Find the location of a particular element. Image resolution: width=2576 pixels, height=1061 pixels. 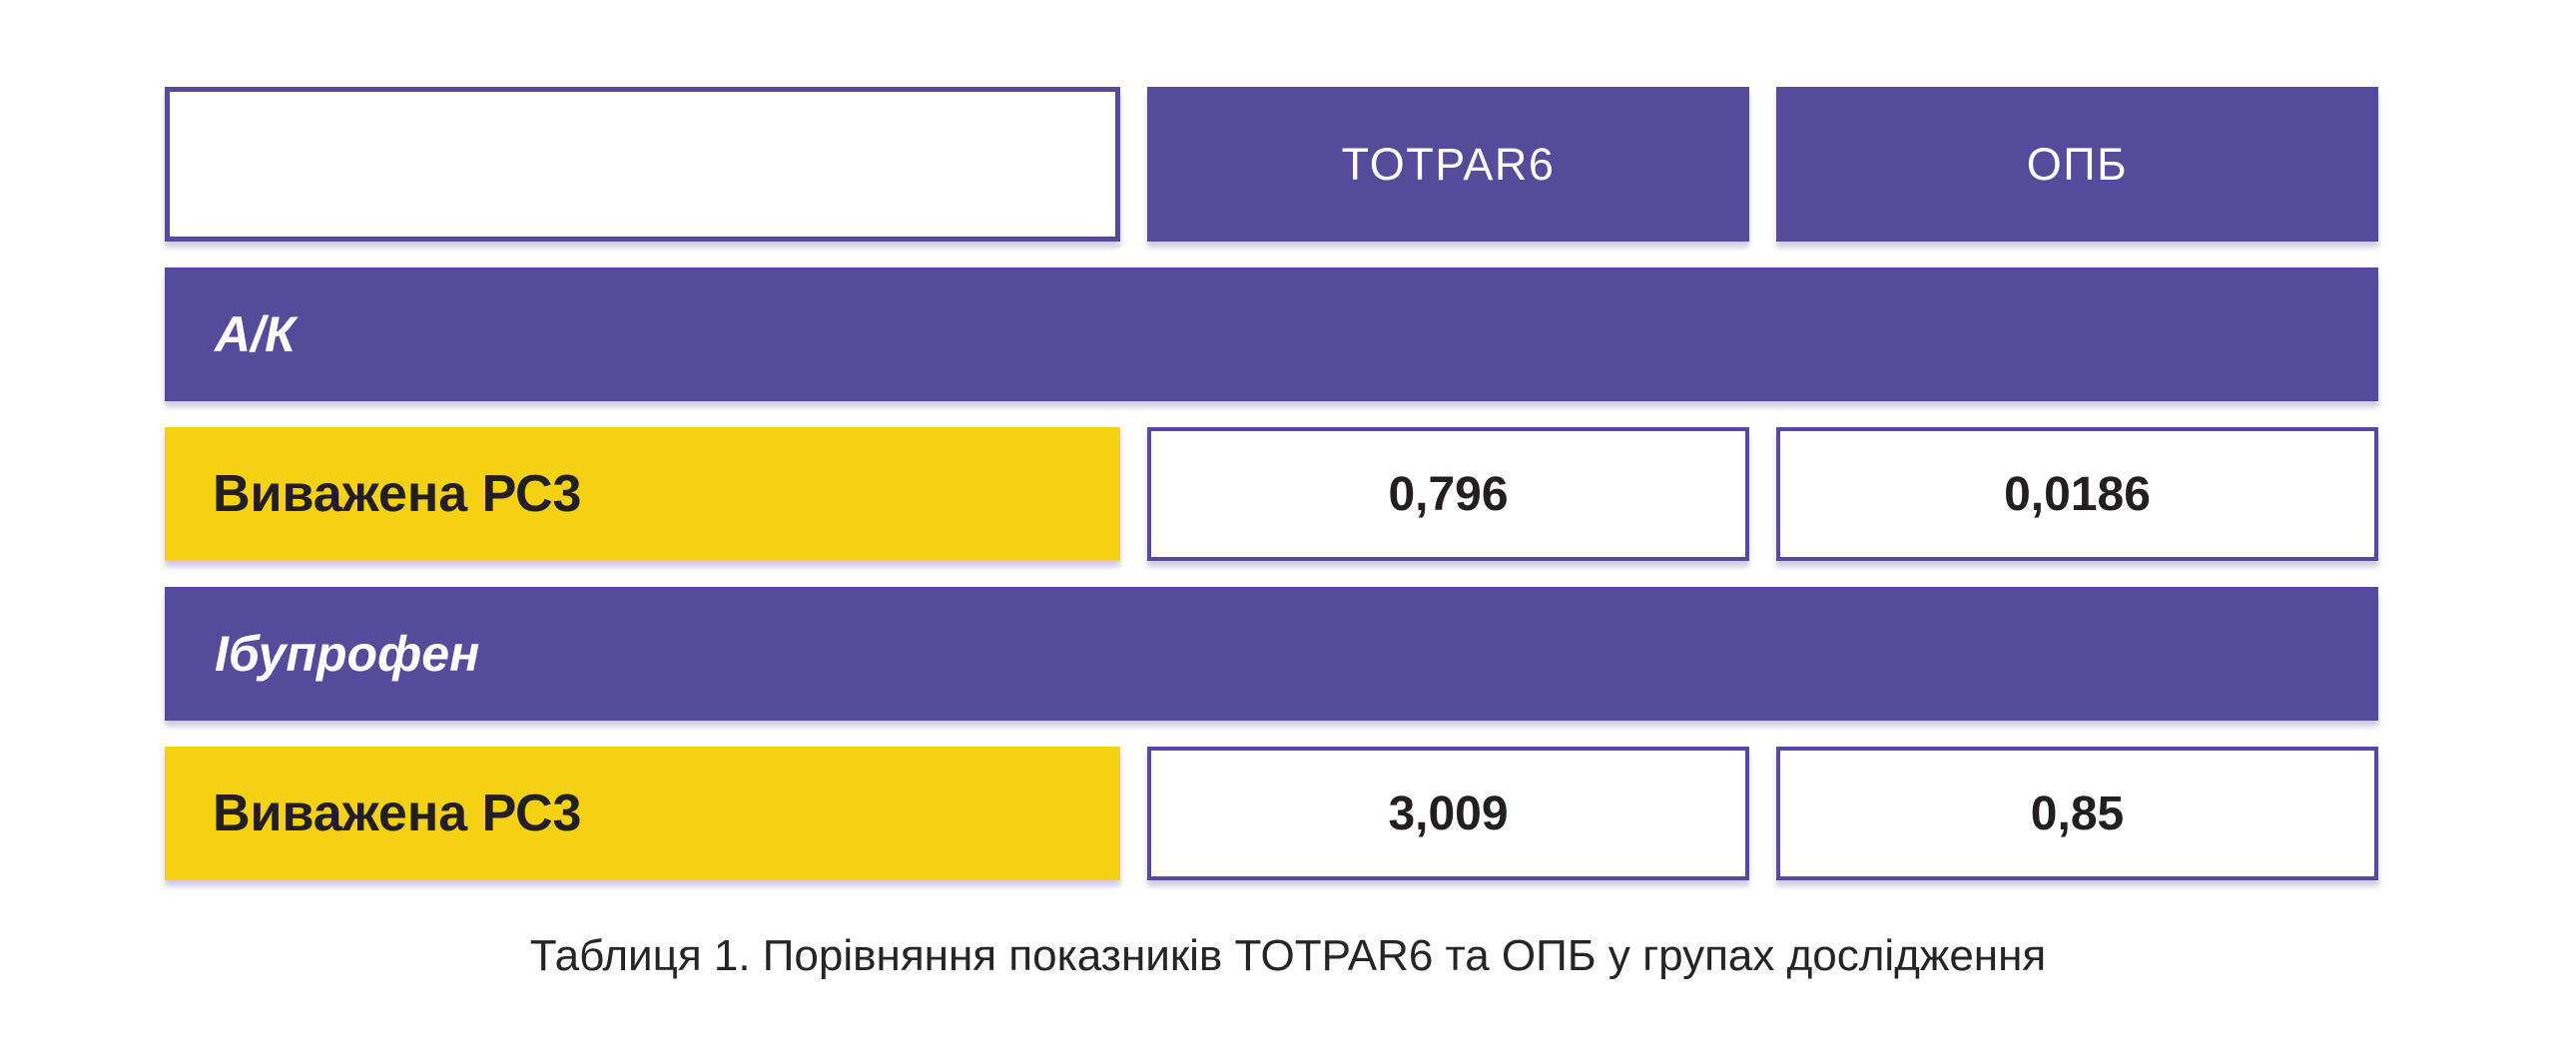

value-totpar6: 3,009 is located at coordinates (1448, 813).